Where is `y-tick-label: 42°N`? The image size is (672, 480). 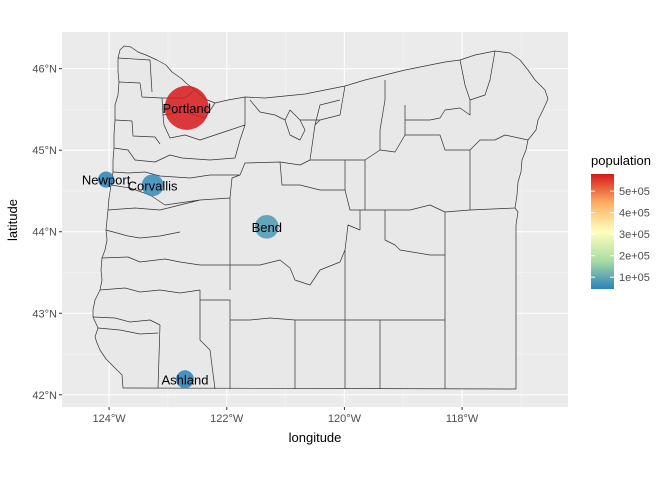
y-tick-label: 42°N is located at coordinates (44, 396).